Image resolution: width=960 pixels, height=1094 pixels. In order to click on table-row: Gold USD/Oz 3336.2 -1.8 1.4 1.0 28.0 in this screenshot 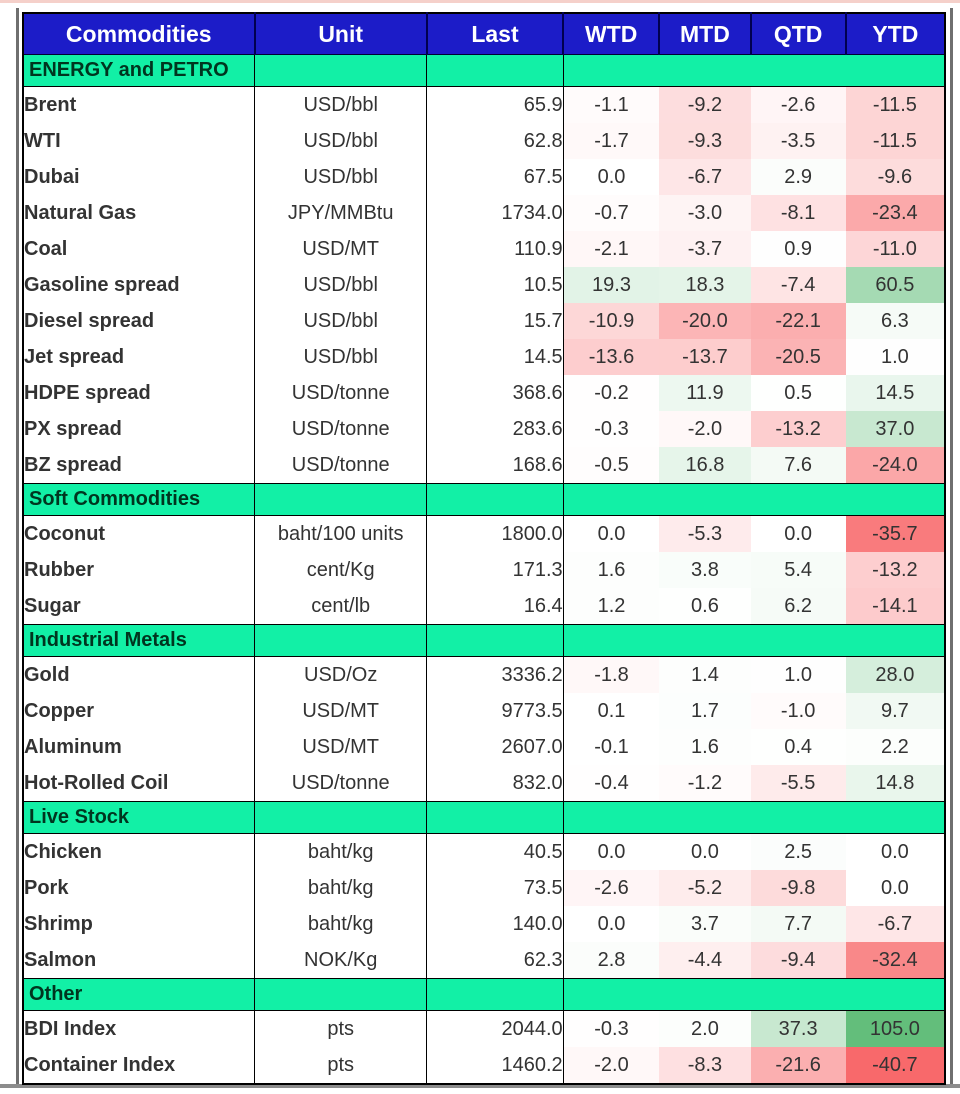, I will do `click(484, 674)`.